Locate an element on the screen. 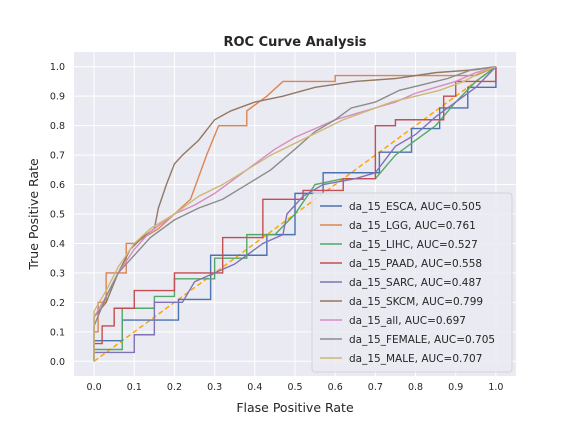 The width and height of the screenshot is (576, 432). legend-label: da_15_LGG, AUC=0.761 is located at coordinates (412, 226).